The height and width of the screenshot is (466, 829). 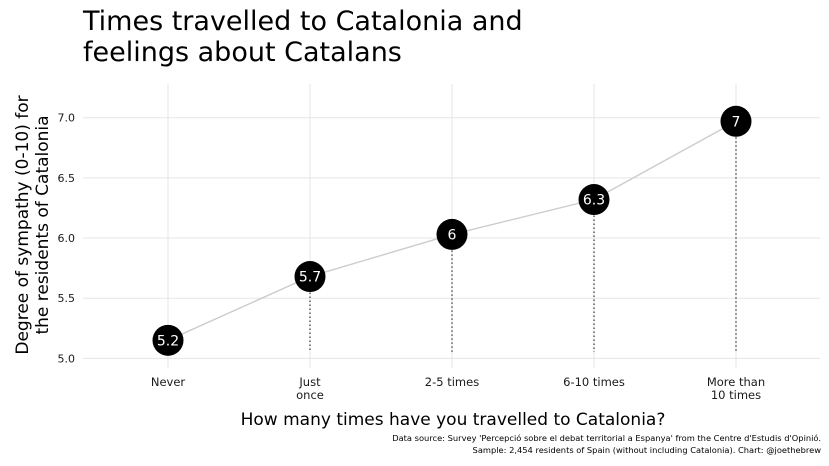 What do you see at coordinates (67, 238) in the screenshot?
I see `y-tick-label: 6.0` at bounding box center [67, 238].